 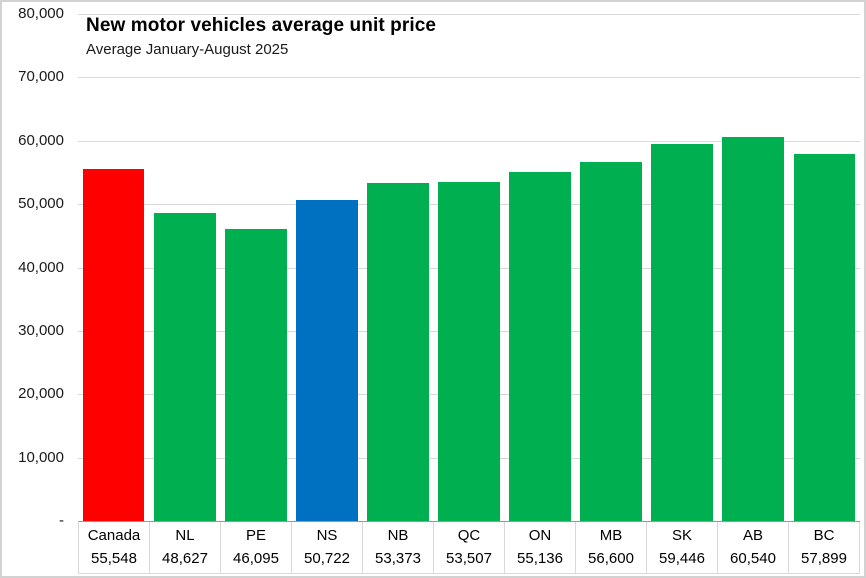 I want to click on y-axis-tick-label: 40,000, so click(x=41, y=267).